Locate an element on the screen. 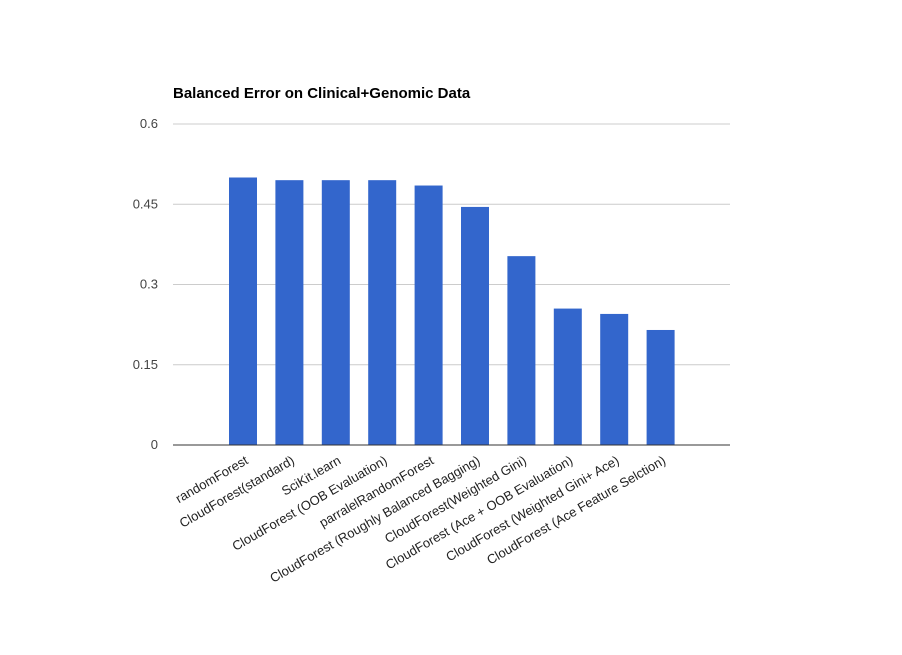 The image size is (902, 655). y-tick-label: 0.3 is located at coordinates (149, 284).